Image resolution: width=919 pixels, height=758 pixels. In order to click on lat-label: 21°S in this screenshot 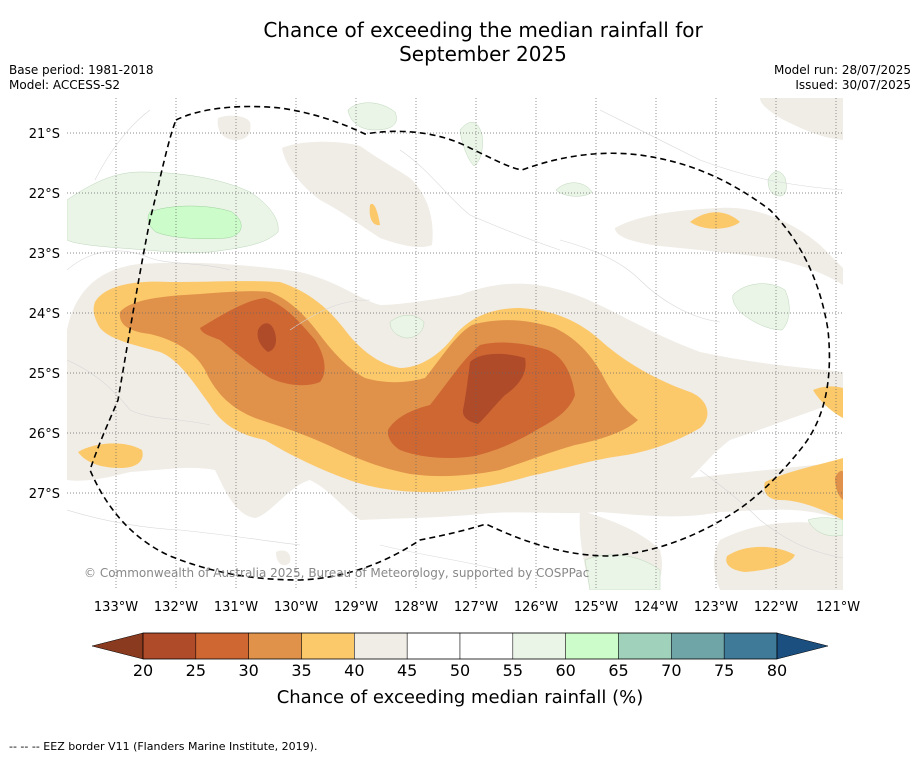, I will do `click(44, 134)`.